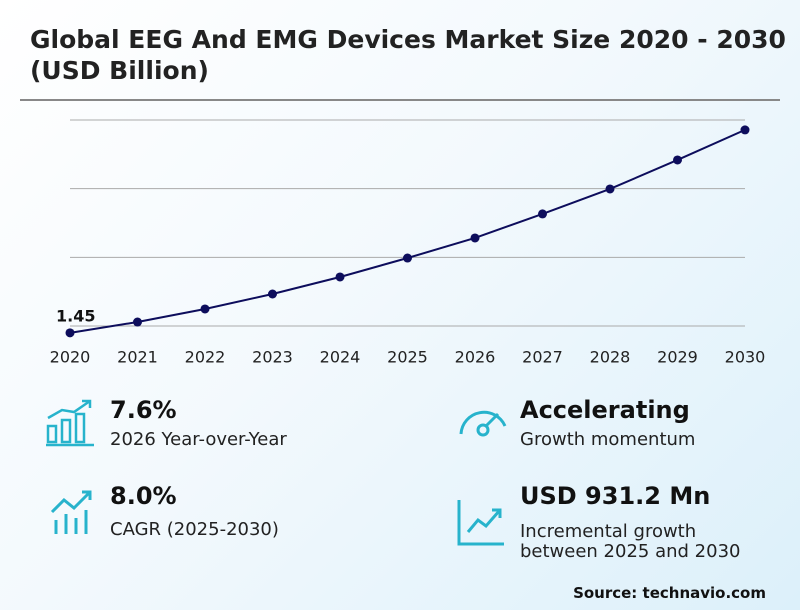  Describe the element at coordinates (677, 357) in the screenshot. I see `x-tick-label: 2029` at that location.